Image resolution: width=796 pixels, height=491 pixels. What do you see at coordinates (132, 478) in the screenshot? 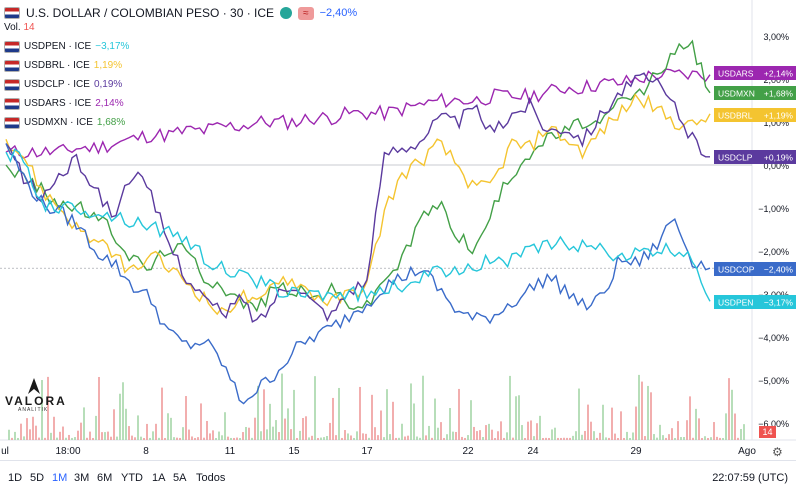
I see `range-button-ytd: YTD` at bounding box center [132, 478].